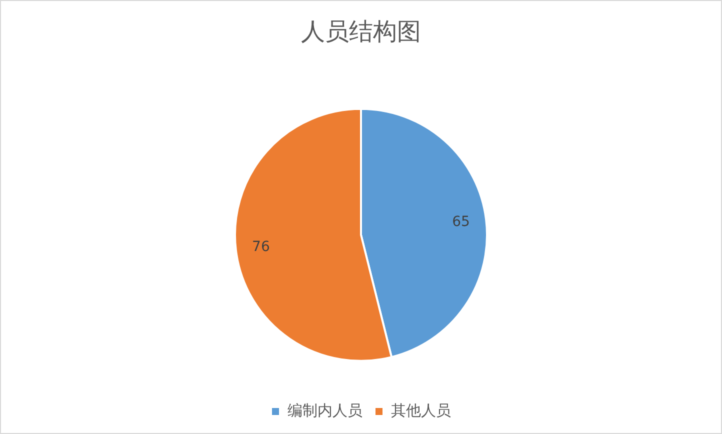 The width and height of the screenshot is (722, 434). I want to click on legend-label: 编制内人员, so click(325, 410).